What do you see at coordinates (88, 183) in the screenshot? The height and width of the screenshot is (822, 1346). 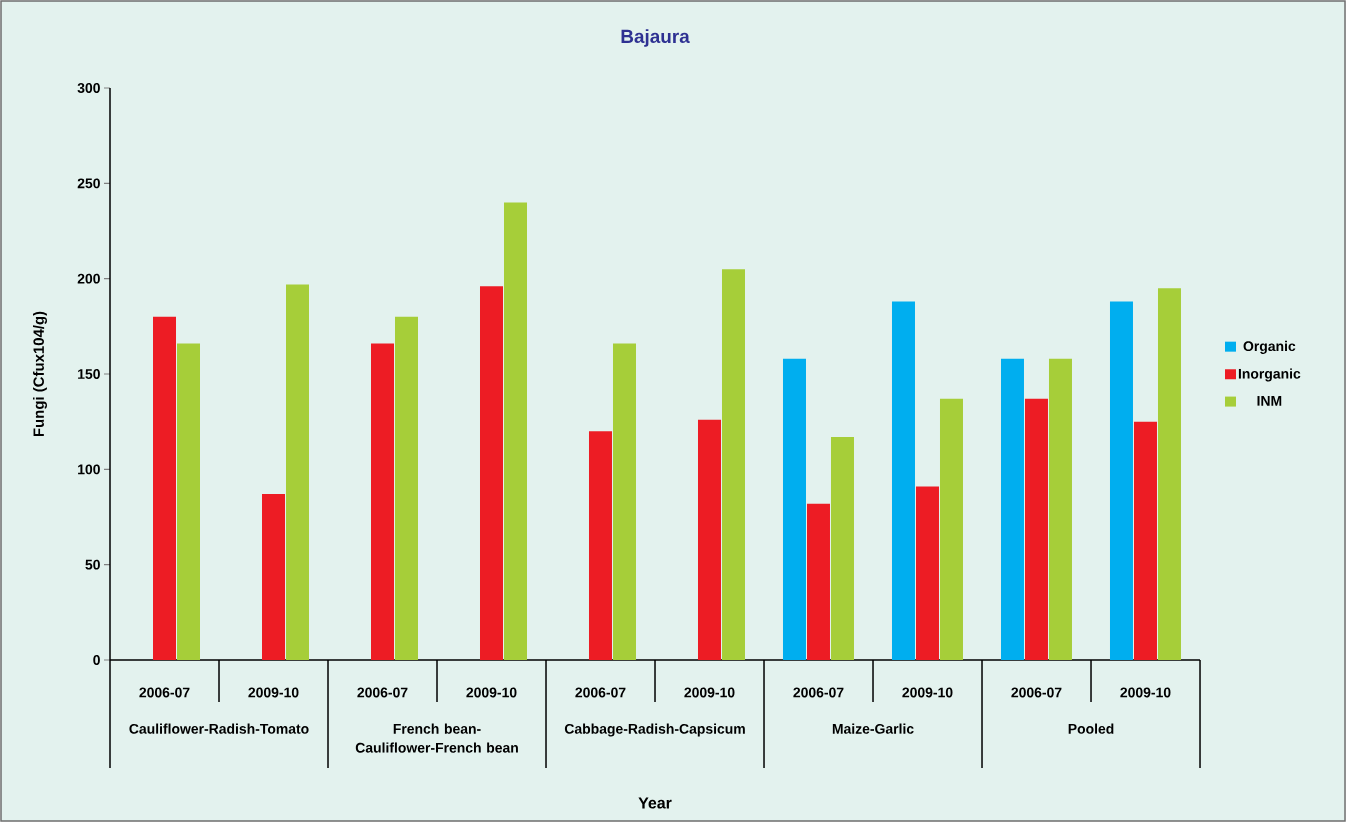 I see `y-tick-label: 250` at bounding box center [88, 183].